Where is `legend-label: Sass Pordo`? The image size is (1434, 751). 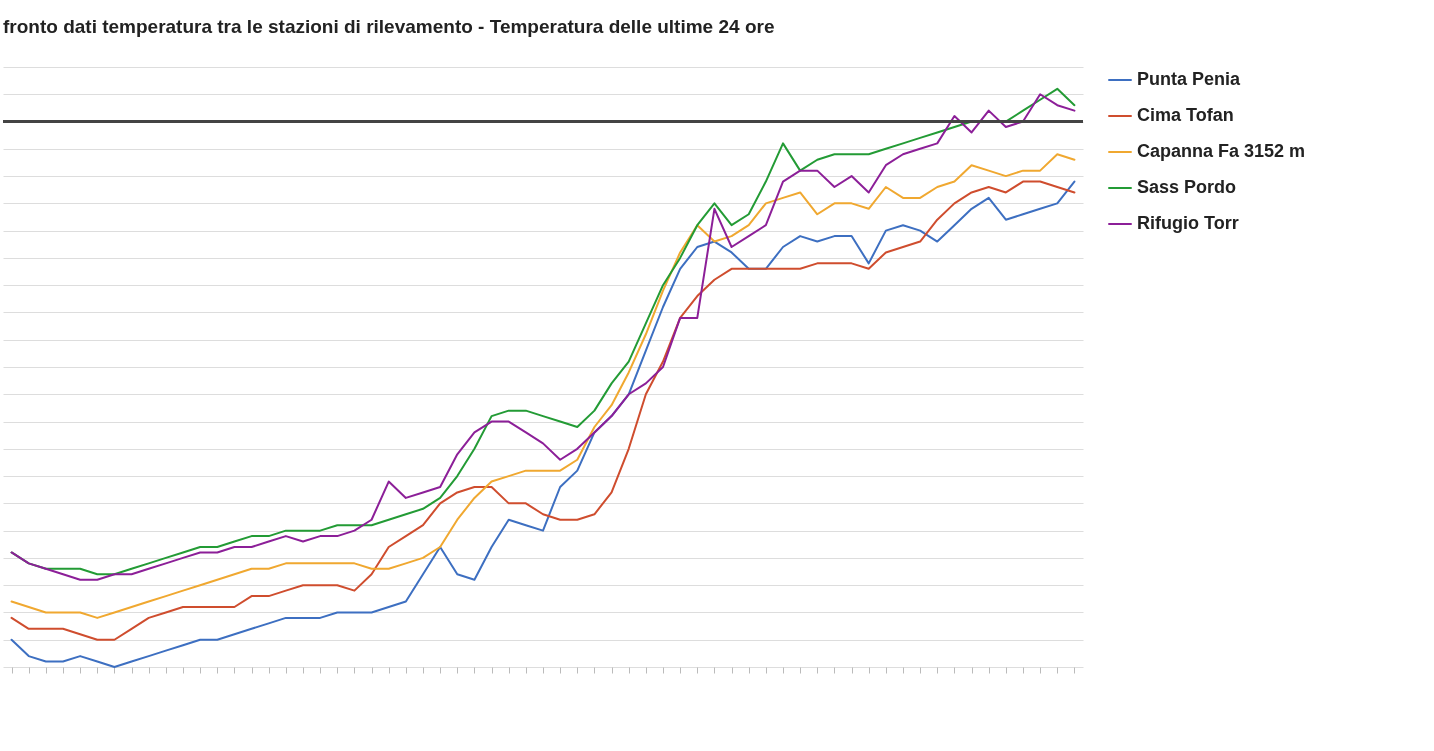
legend-label: Sass Pordo is located at coordinates (1187, 187).